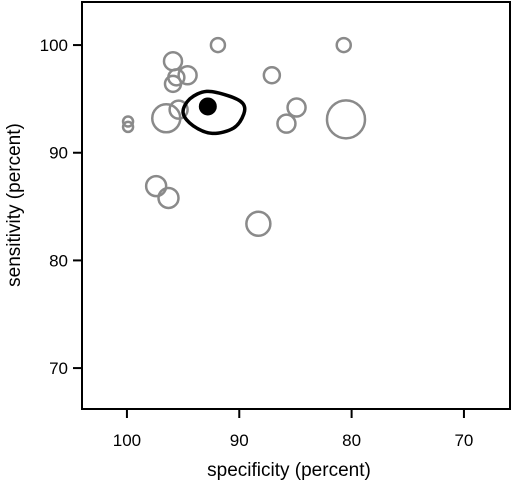  What do you see at coordinates (351, 440) in the screenshot?
I see `x-tick-label: 80` at bounding box center [351, 440].